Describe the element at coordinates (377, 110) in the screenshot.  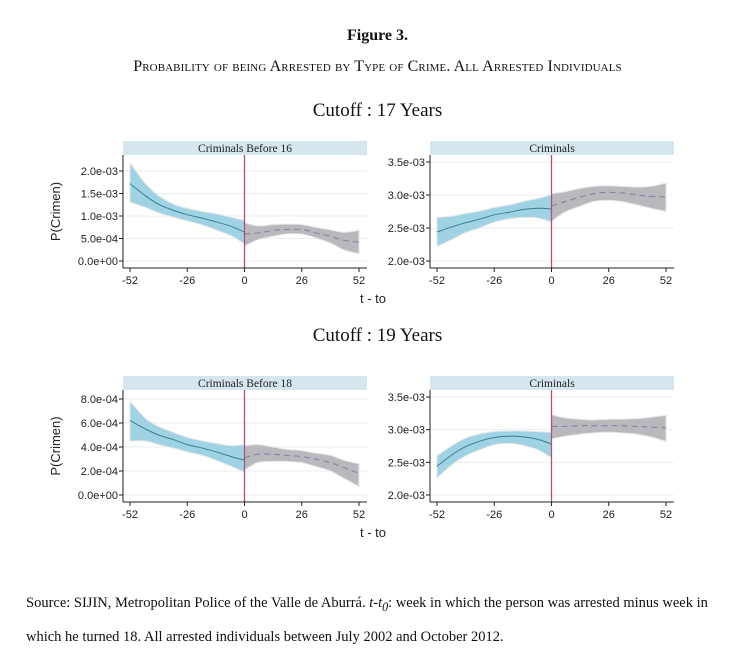
I see `cutoff-17-heading: Cutoff : 17 Years` at that location.